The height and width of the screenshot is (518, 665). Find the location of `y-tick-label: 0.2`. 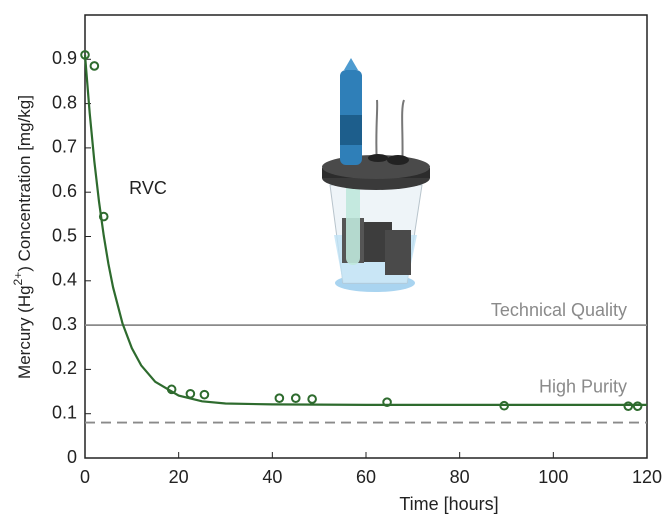

y-tick-label: 0.2 is located at coordinates (64, 368).